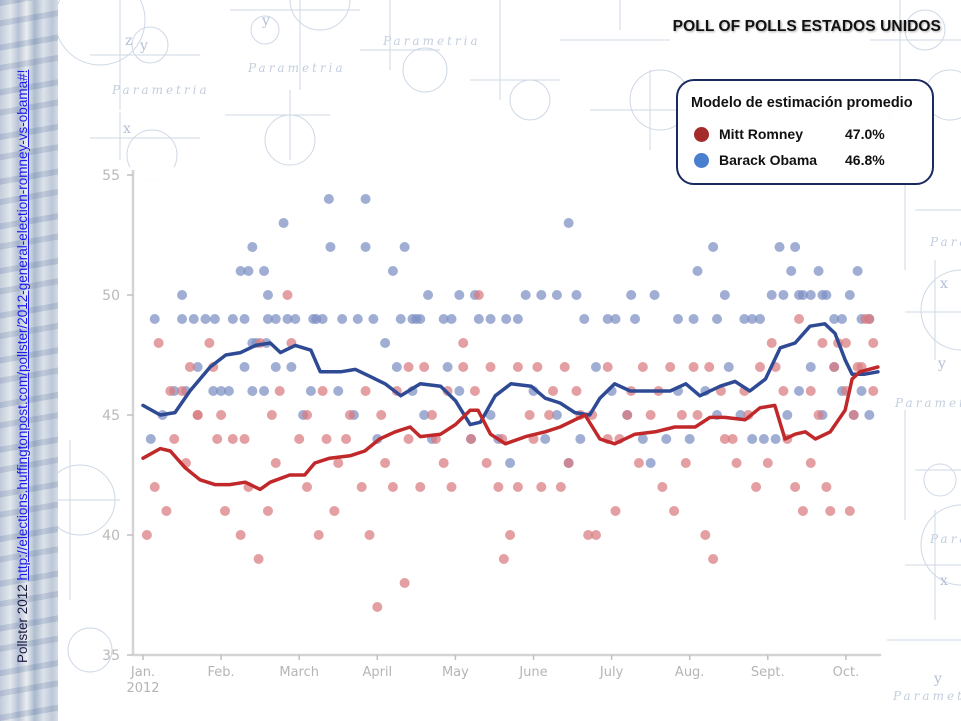 This screenshot has width=961, height=721. I want to click on obama-trend-line, so click(510, 374).